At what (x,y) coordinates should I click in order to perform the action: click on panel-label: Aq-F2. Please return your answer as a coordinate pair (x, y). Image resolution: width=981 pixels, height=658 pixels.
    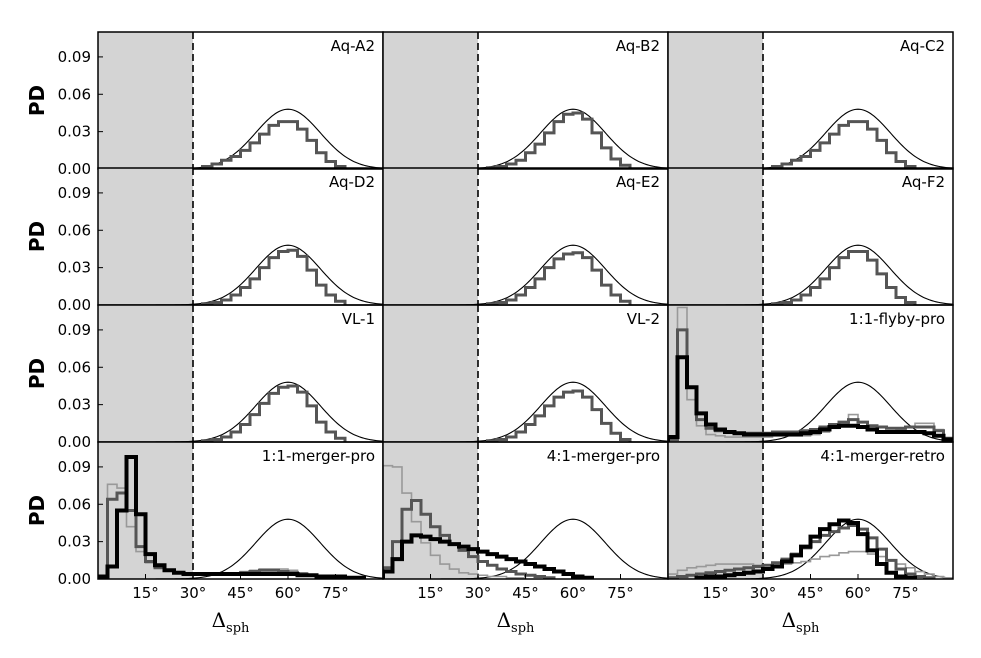
    Looking at the image, I should click on (923, 182).